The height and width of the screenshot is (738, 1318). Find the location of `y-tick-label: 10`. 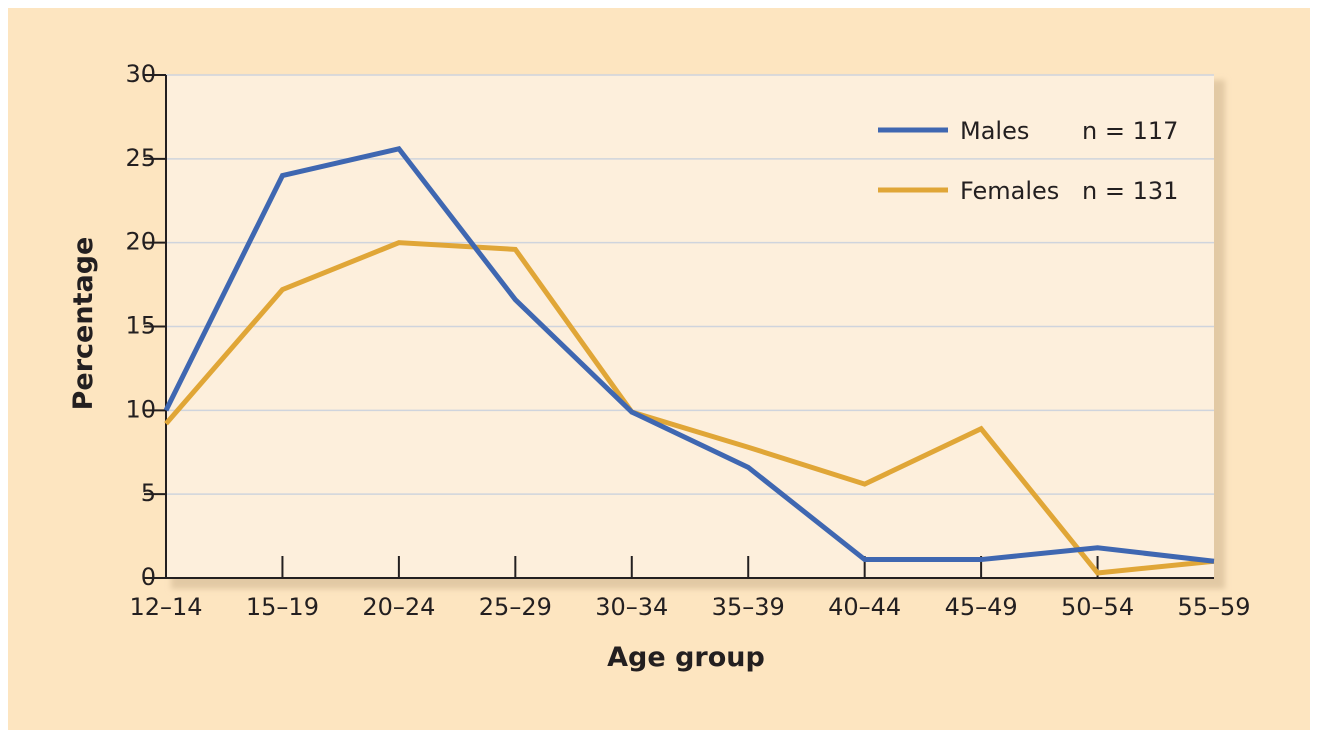

y-tick-label: 10 is located at coordinates (140, 409).